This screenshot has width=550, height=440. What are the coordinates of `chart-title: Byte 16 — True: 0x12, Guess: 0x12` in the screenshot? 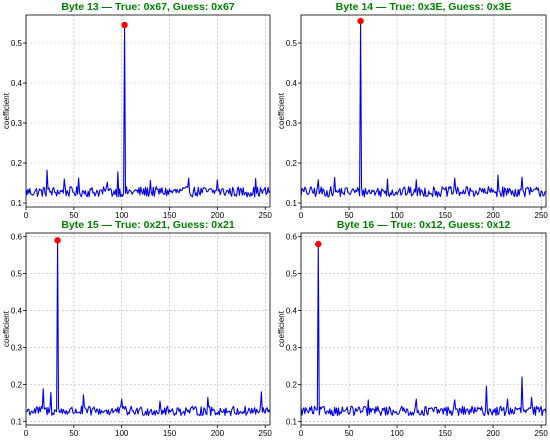 It's located at (424, 225).